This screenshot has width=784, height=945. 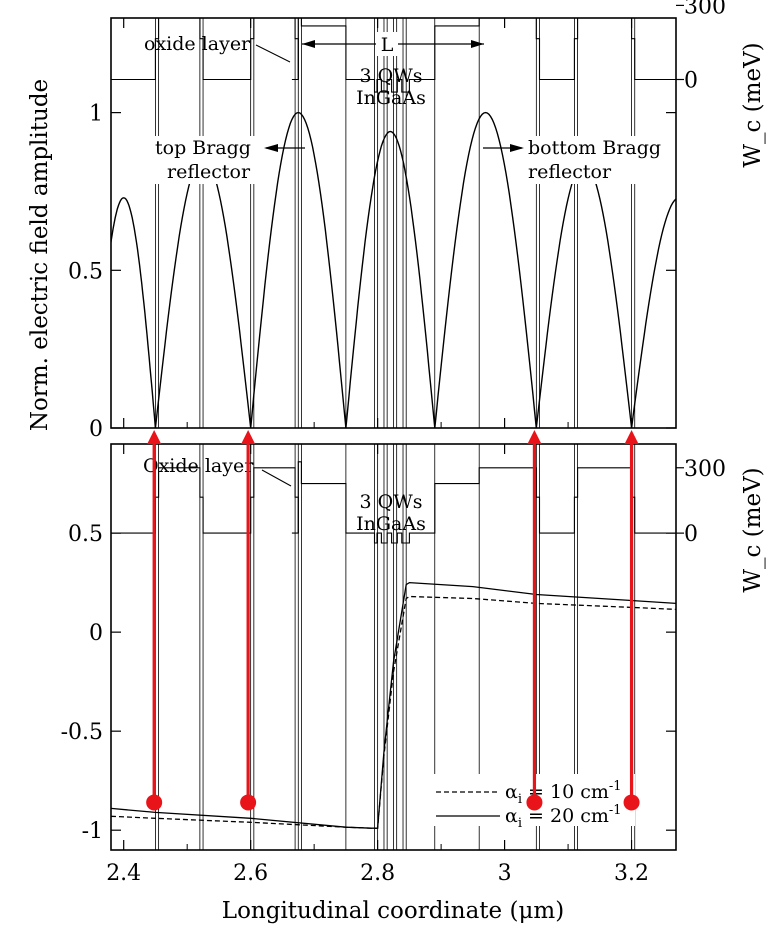 What do you see at coordinates (753, 529) in the screenshot?
I see `bottom-right-axis-title: W_c (meV)` at bounding box center [753, 529].